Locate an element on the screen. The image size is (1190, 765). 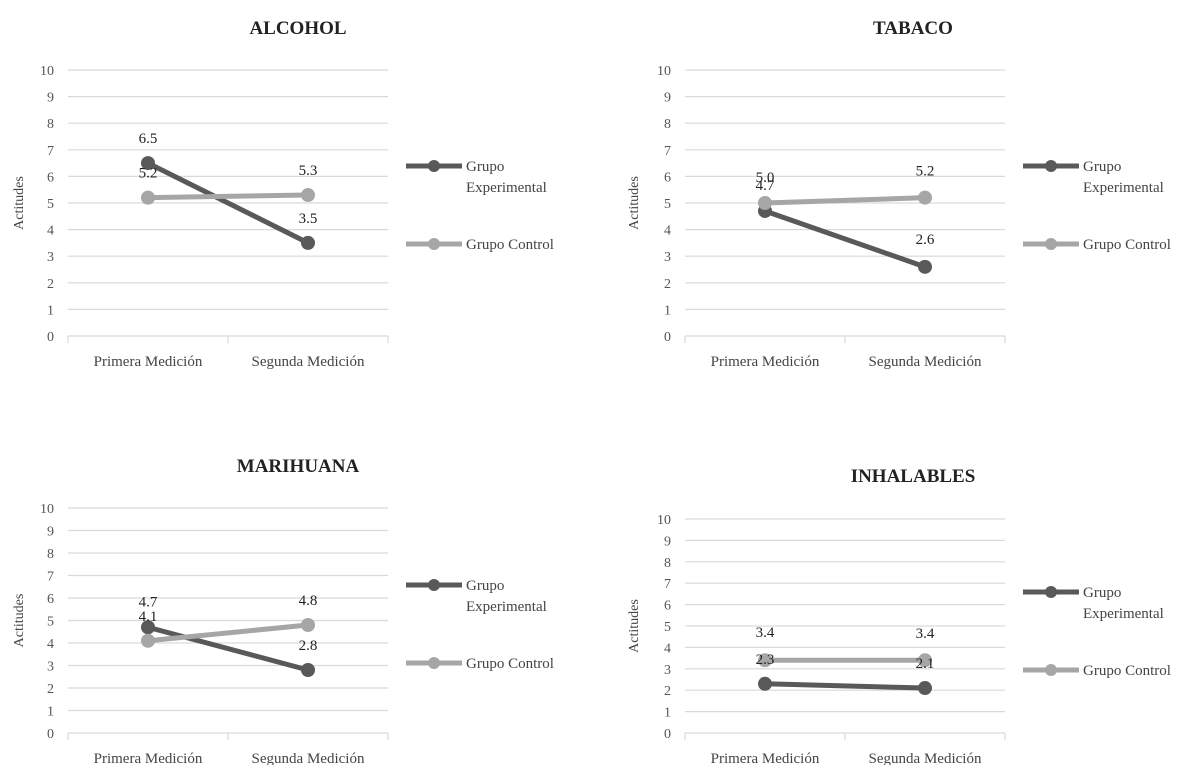
chart-title-inhalables: INHALABLES is located at coordinates (913, 476).